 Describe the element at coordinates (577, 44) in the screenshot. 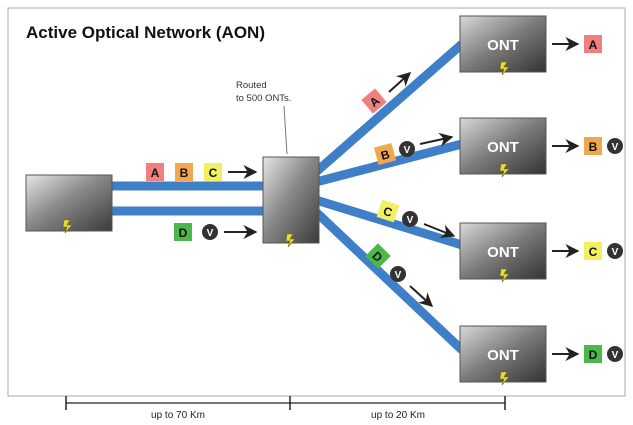

I see `ont-a-output: A` at that location.